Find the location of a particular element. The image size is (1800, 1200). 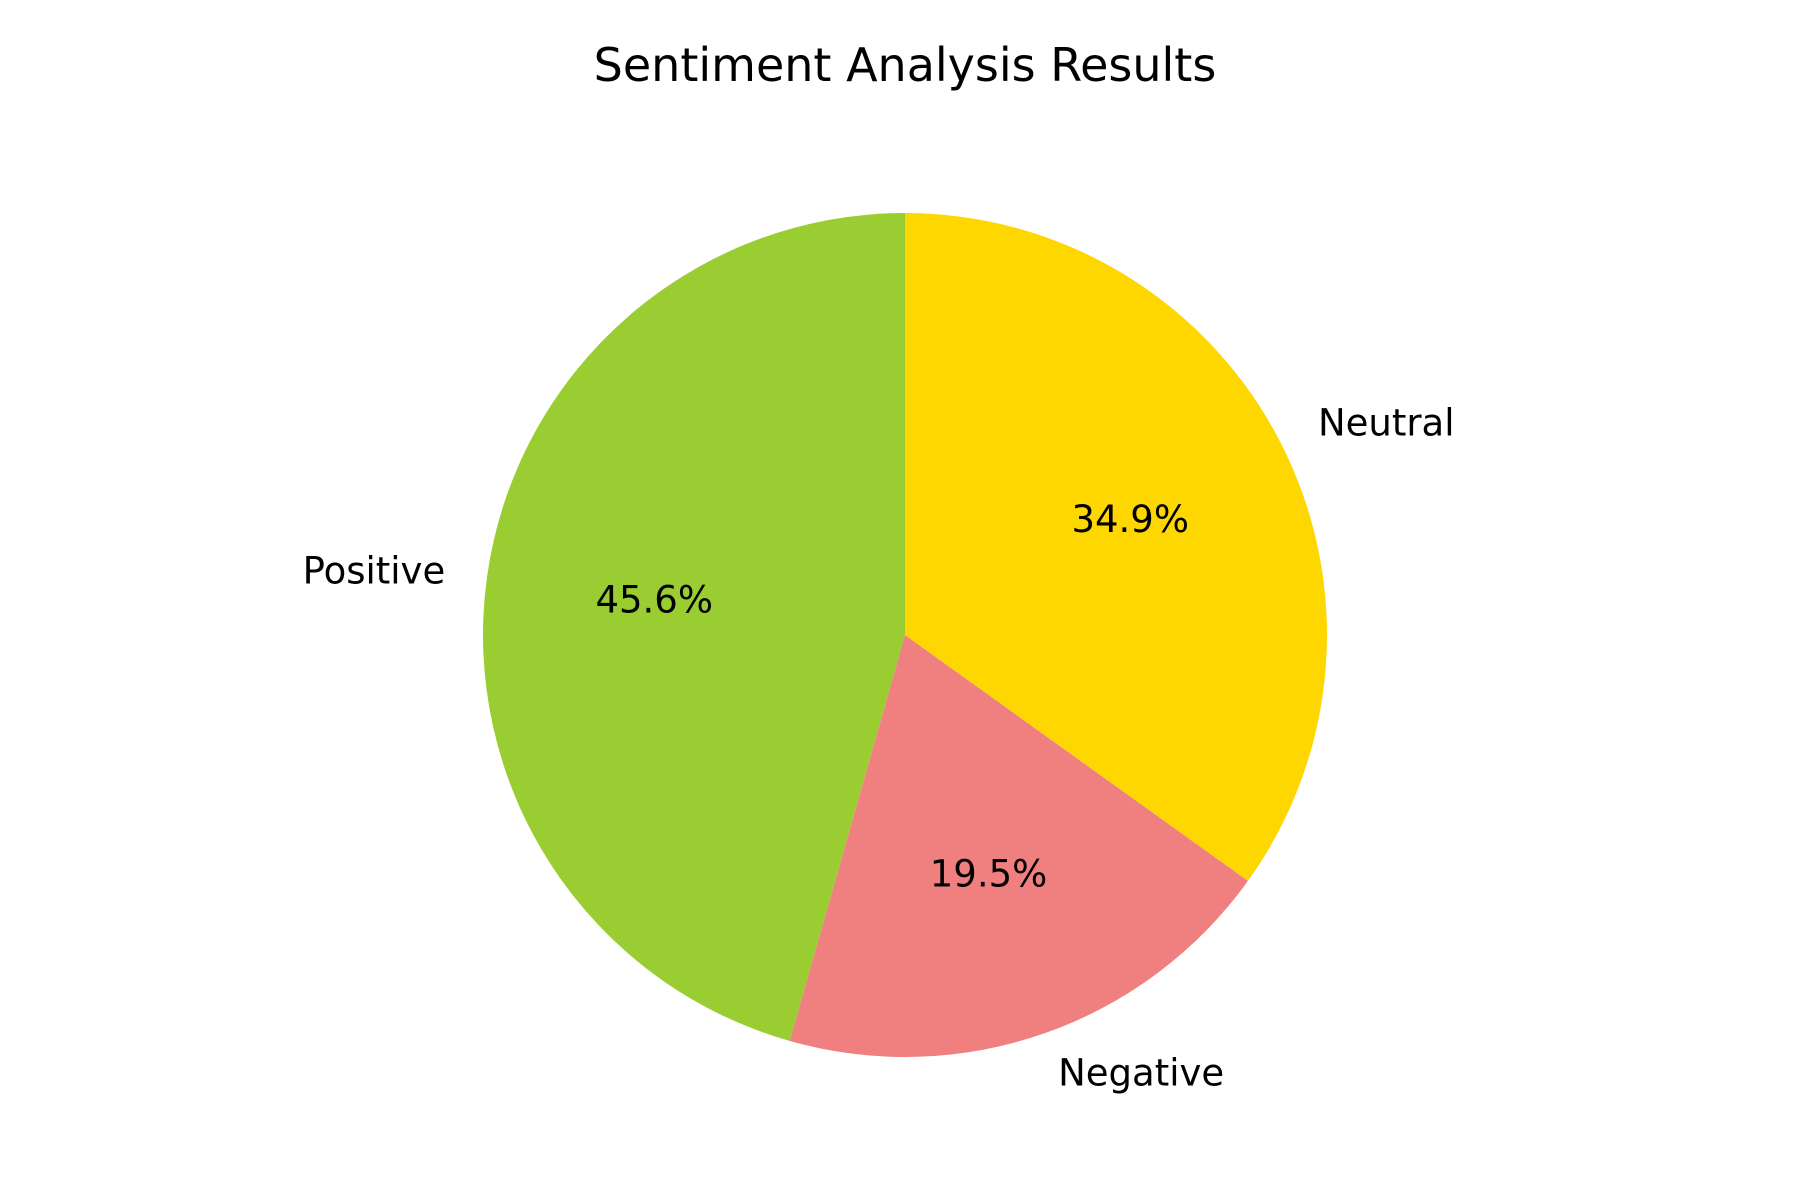

pie-slice-neutral is located at coordinates (1116, 546).